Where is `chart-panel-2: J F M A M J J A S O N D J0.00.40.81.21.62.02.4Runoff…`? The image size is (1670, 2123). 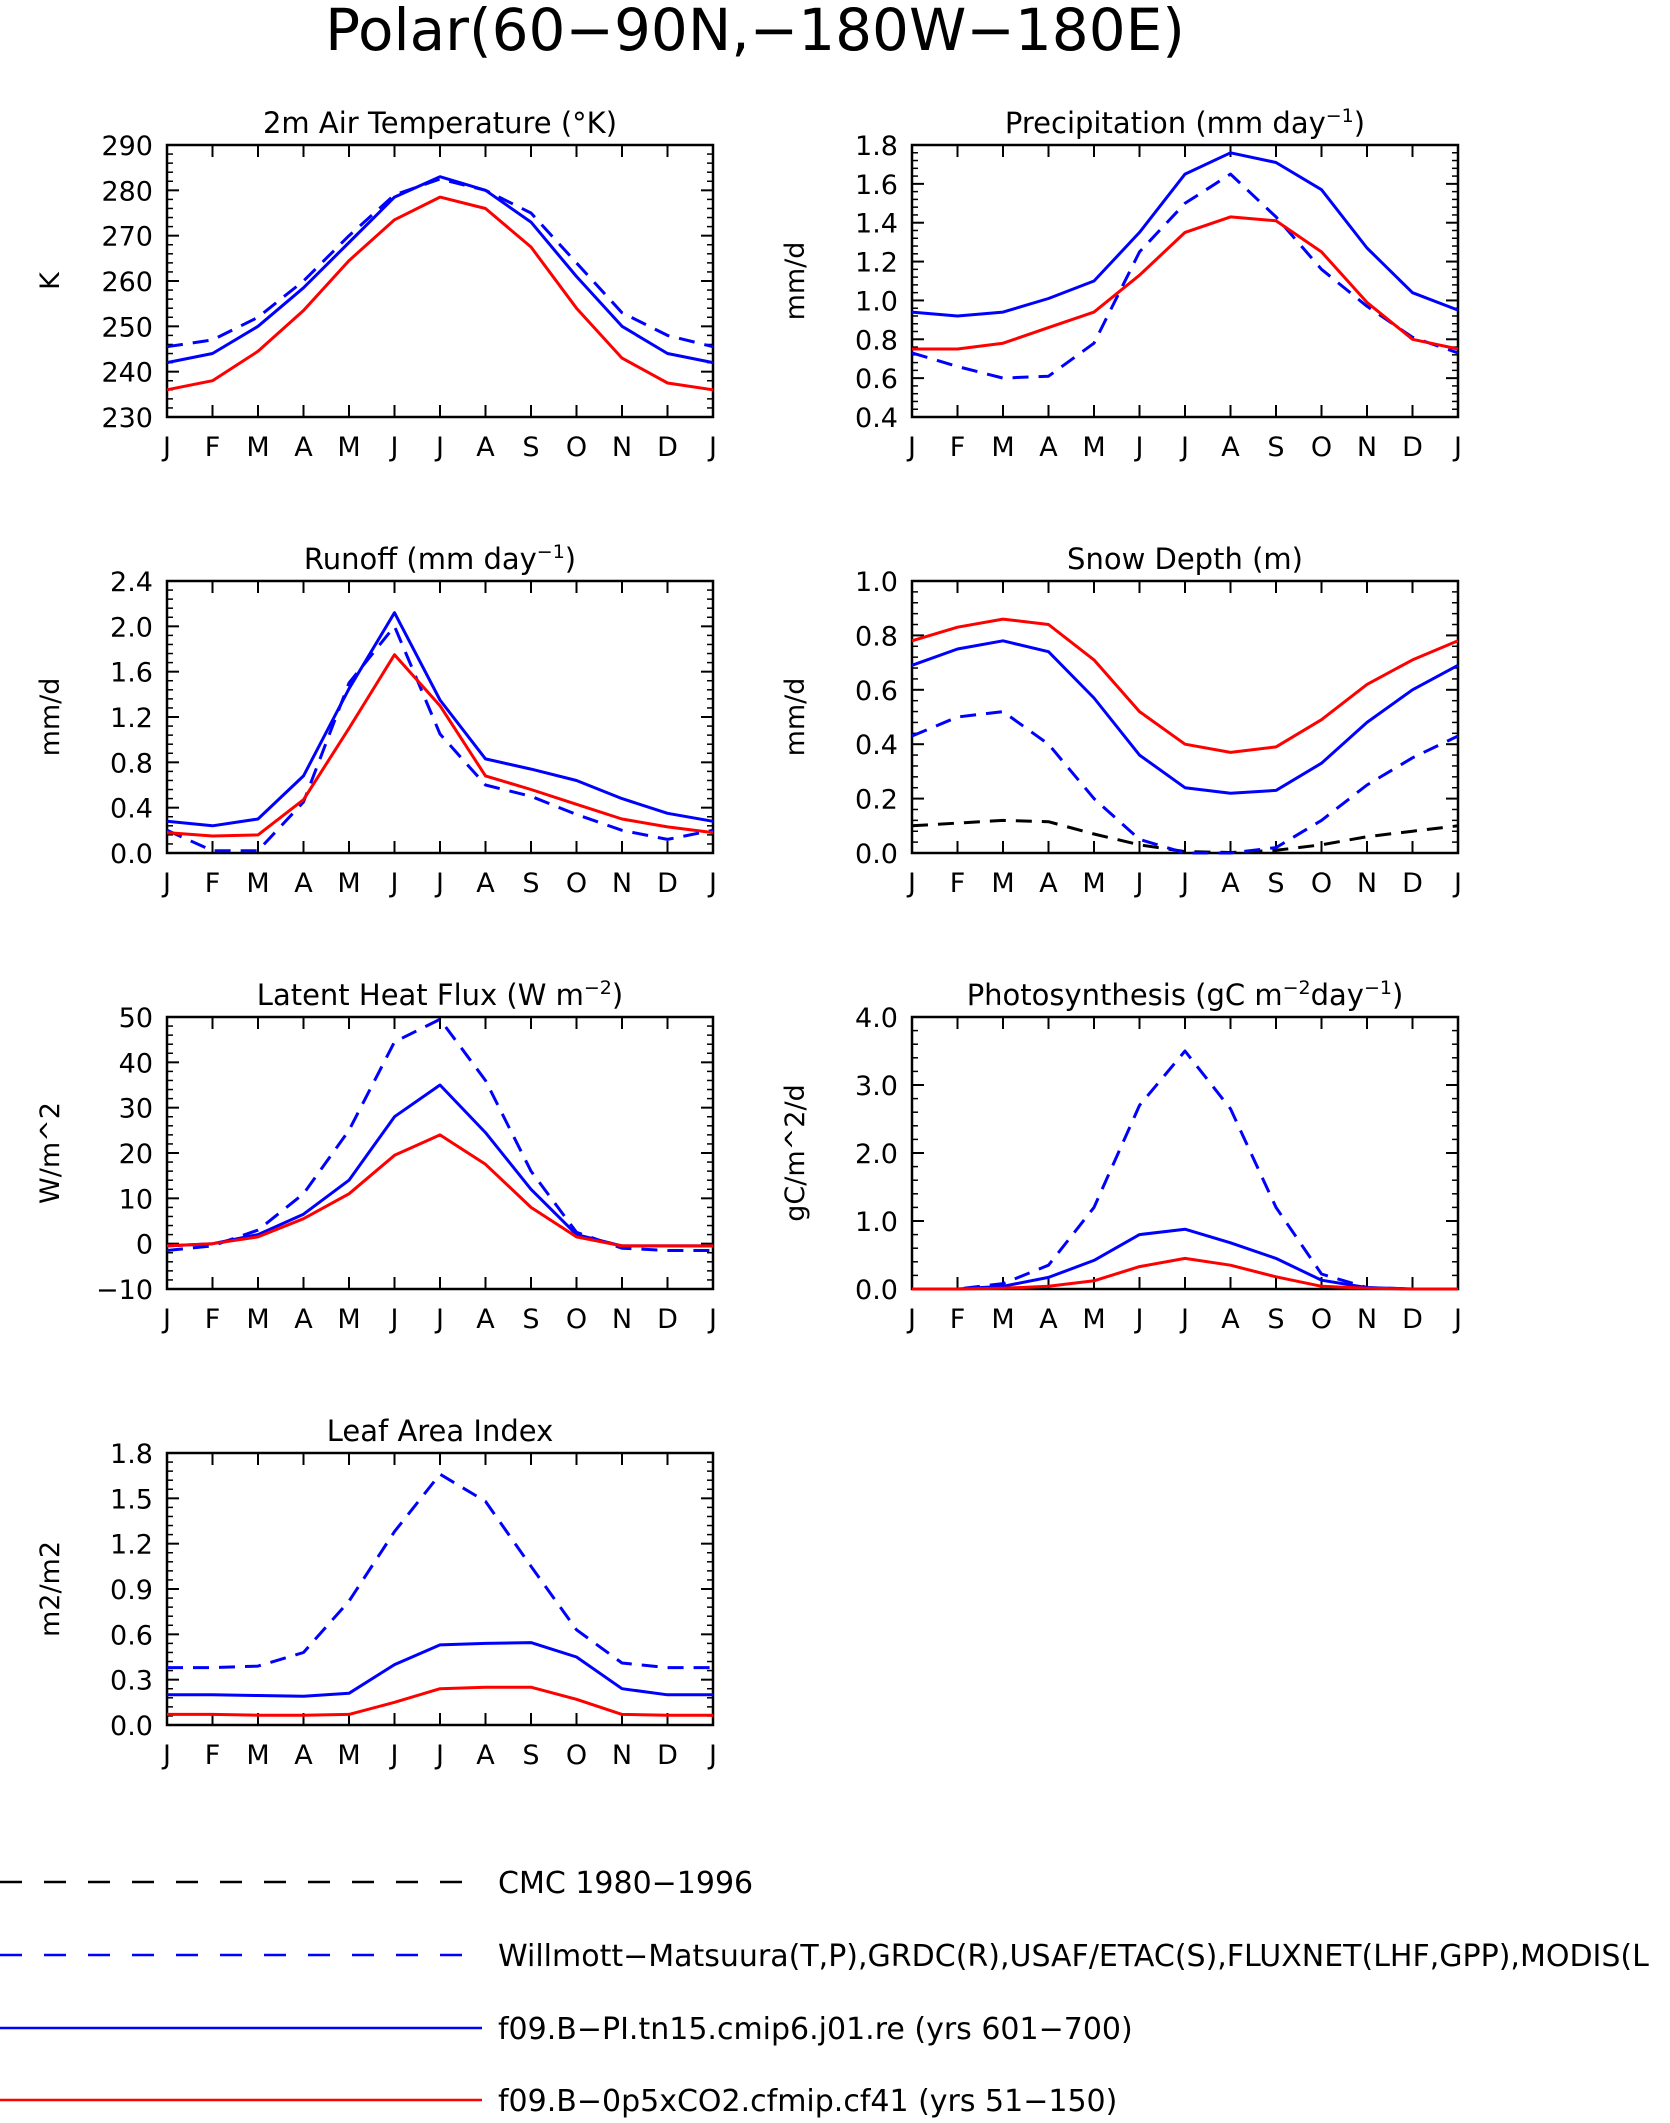 chart-panel-2: J F M A M J J A S O N D J0.00.40.81.21.62.02.4Runoff… is located at coordinates (376, 720).